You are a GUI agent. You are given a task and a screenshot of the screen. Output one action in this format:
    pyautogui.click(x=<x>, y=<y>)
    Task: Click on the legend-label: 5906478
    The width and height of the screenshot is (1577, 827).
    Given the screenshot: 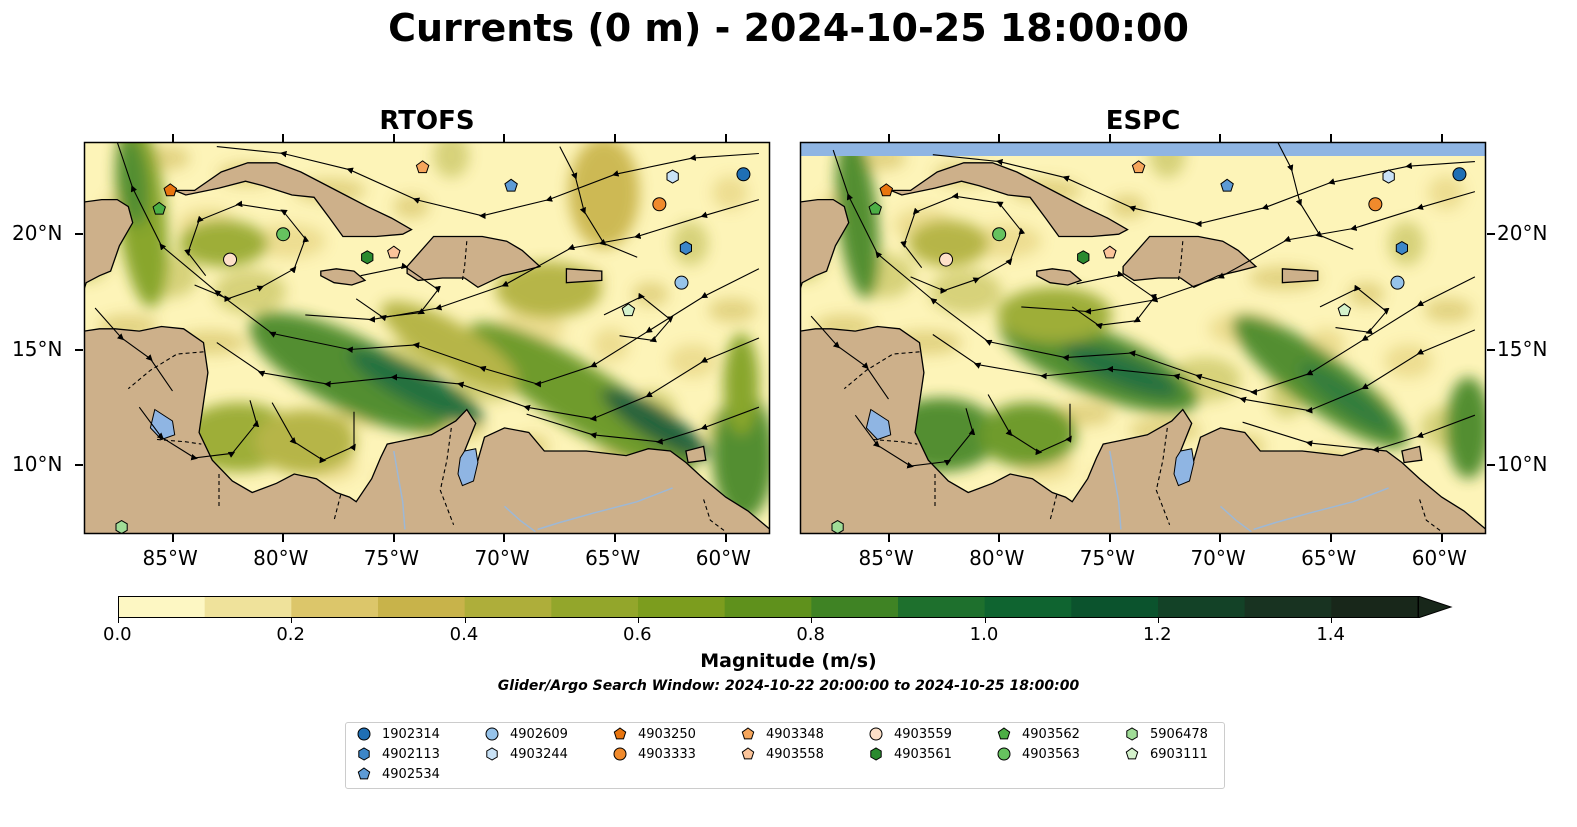 What is the action you would take?
    pyautogui.click(x=1179, y=734)
    